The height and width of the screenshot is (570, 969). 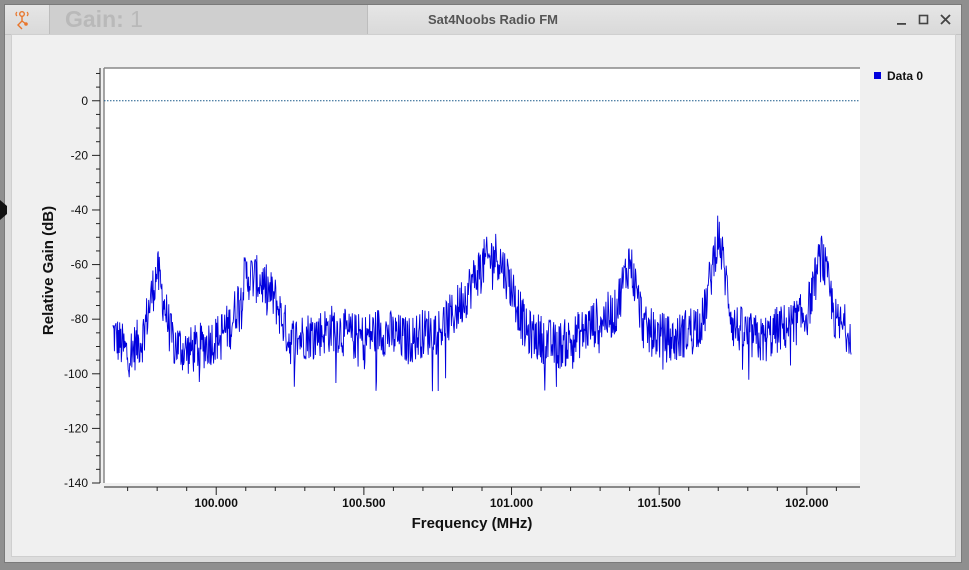 What do you see at coordinates (136, 19) in the screenshot?
I see `gain-value: 1` at bounding box center [136, 19].